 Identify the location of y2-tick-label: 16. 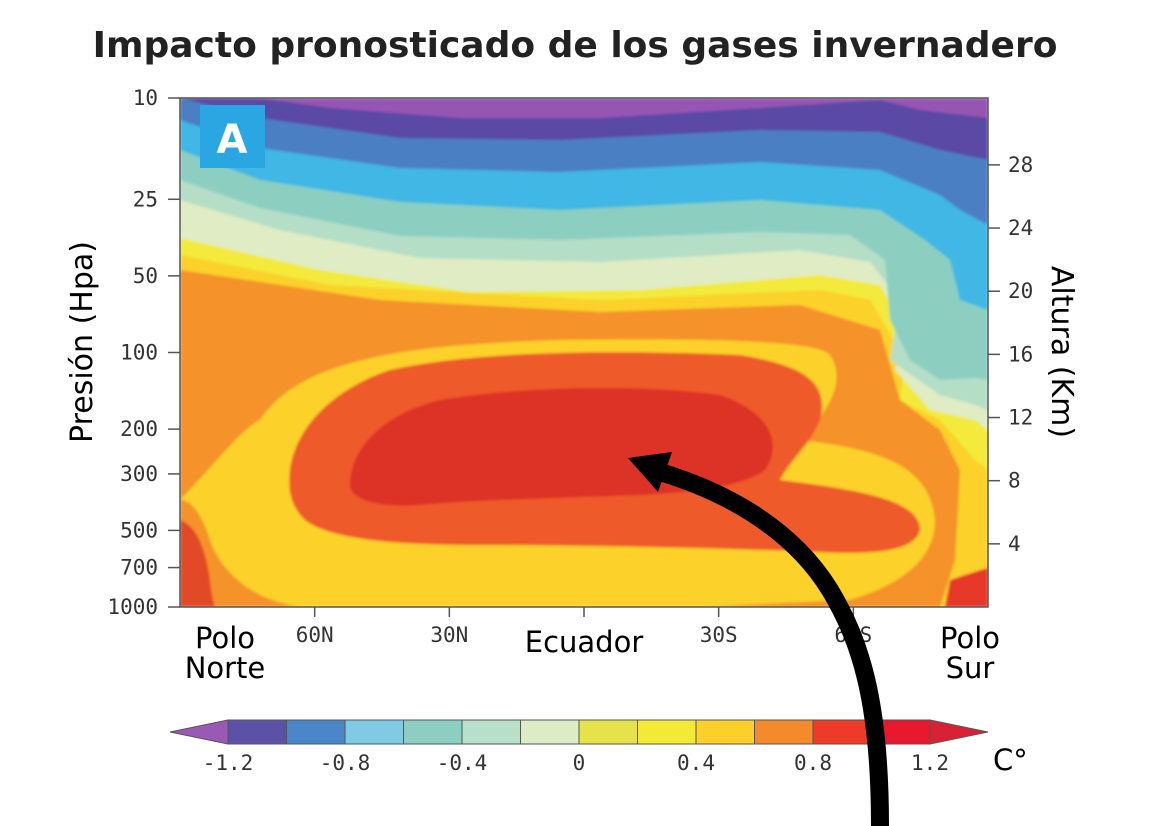
(1020, 354).